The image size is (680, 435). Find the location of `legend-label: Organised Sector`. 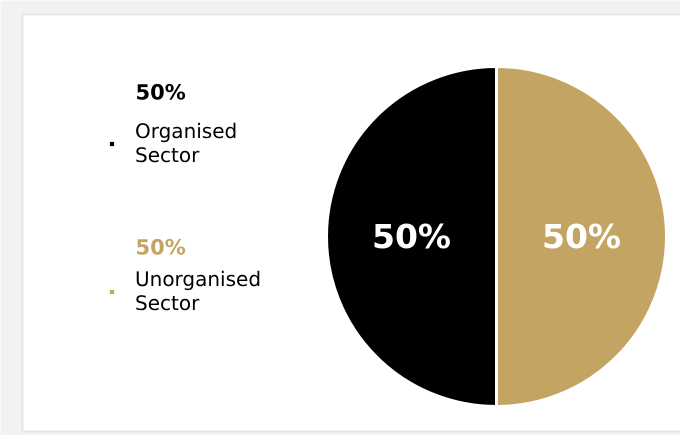

legend-label: Organised Sector is located at coordinates (186, 143).